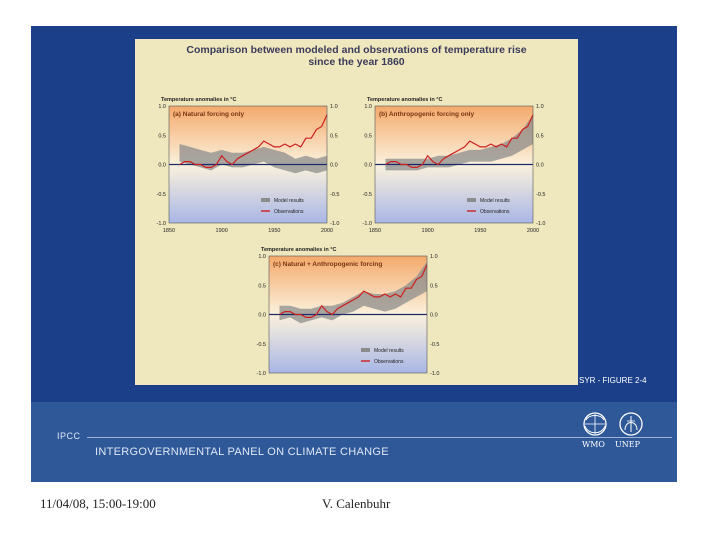 The width and height of the screenshot is (720, 540). I want to click on band-divider, so click(379, 437).